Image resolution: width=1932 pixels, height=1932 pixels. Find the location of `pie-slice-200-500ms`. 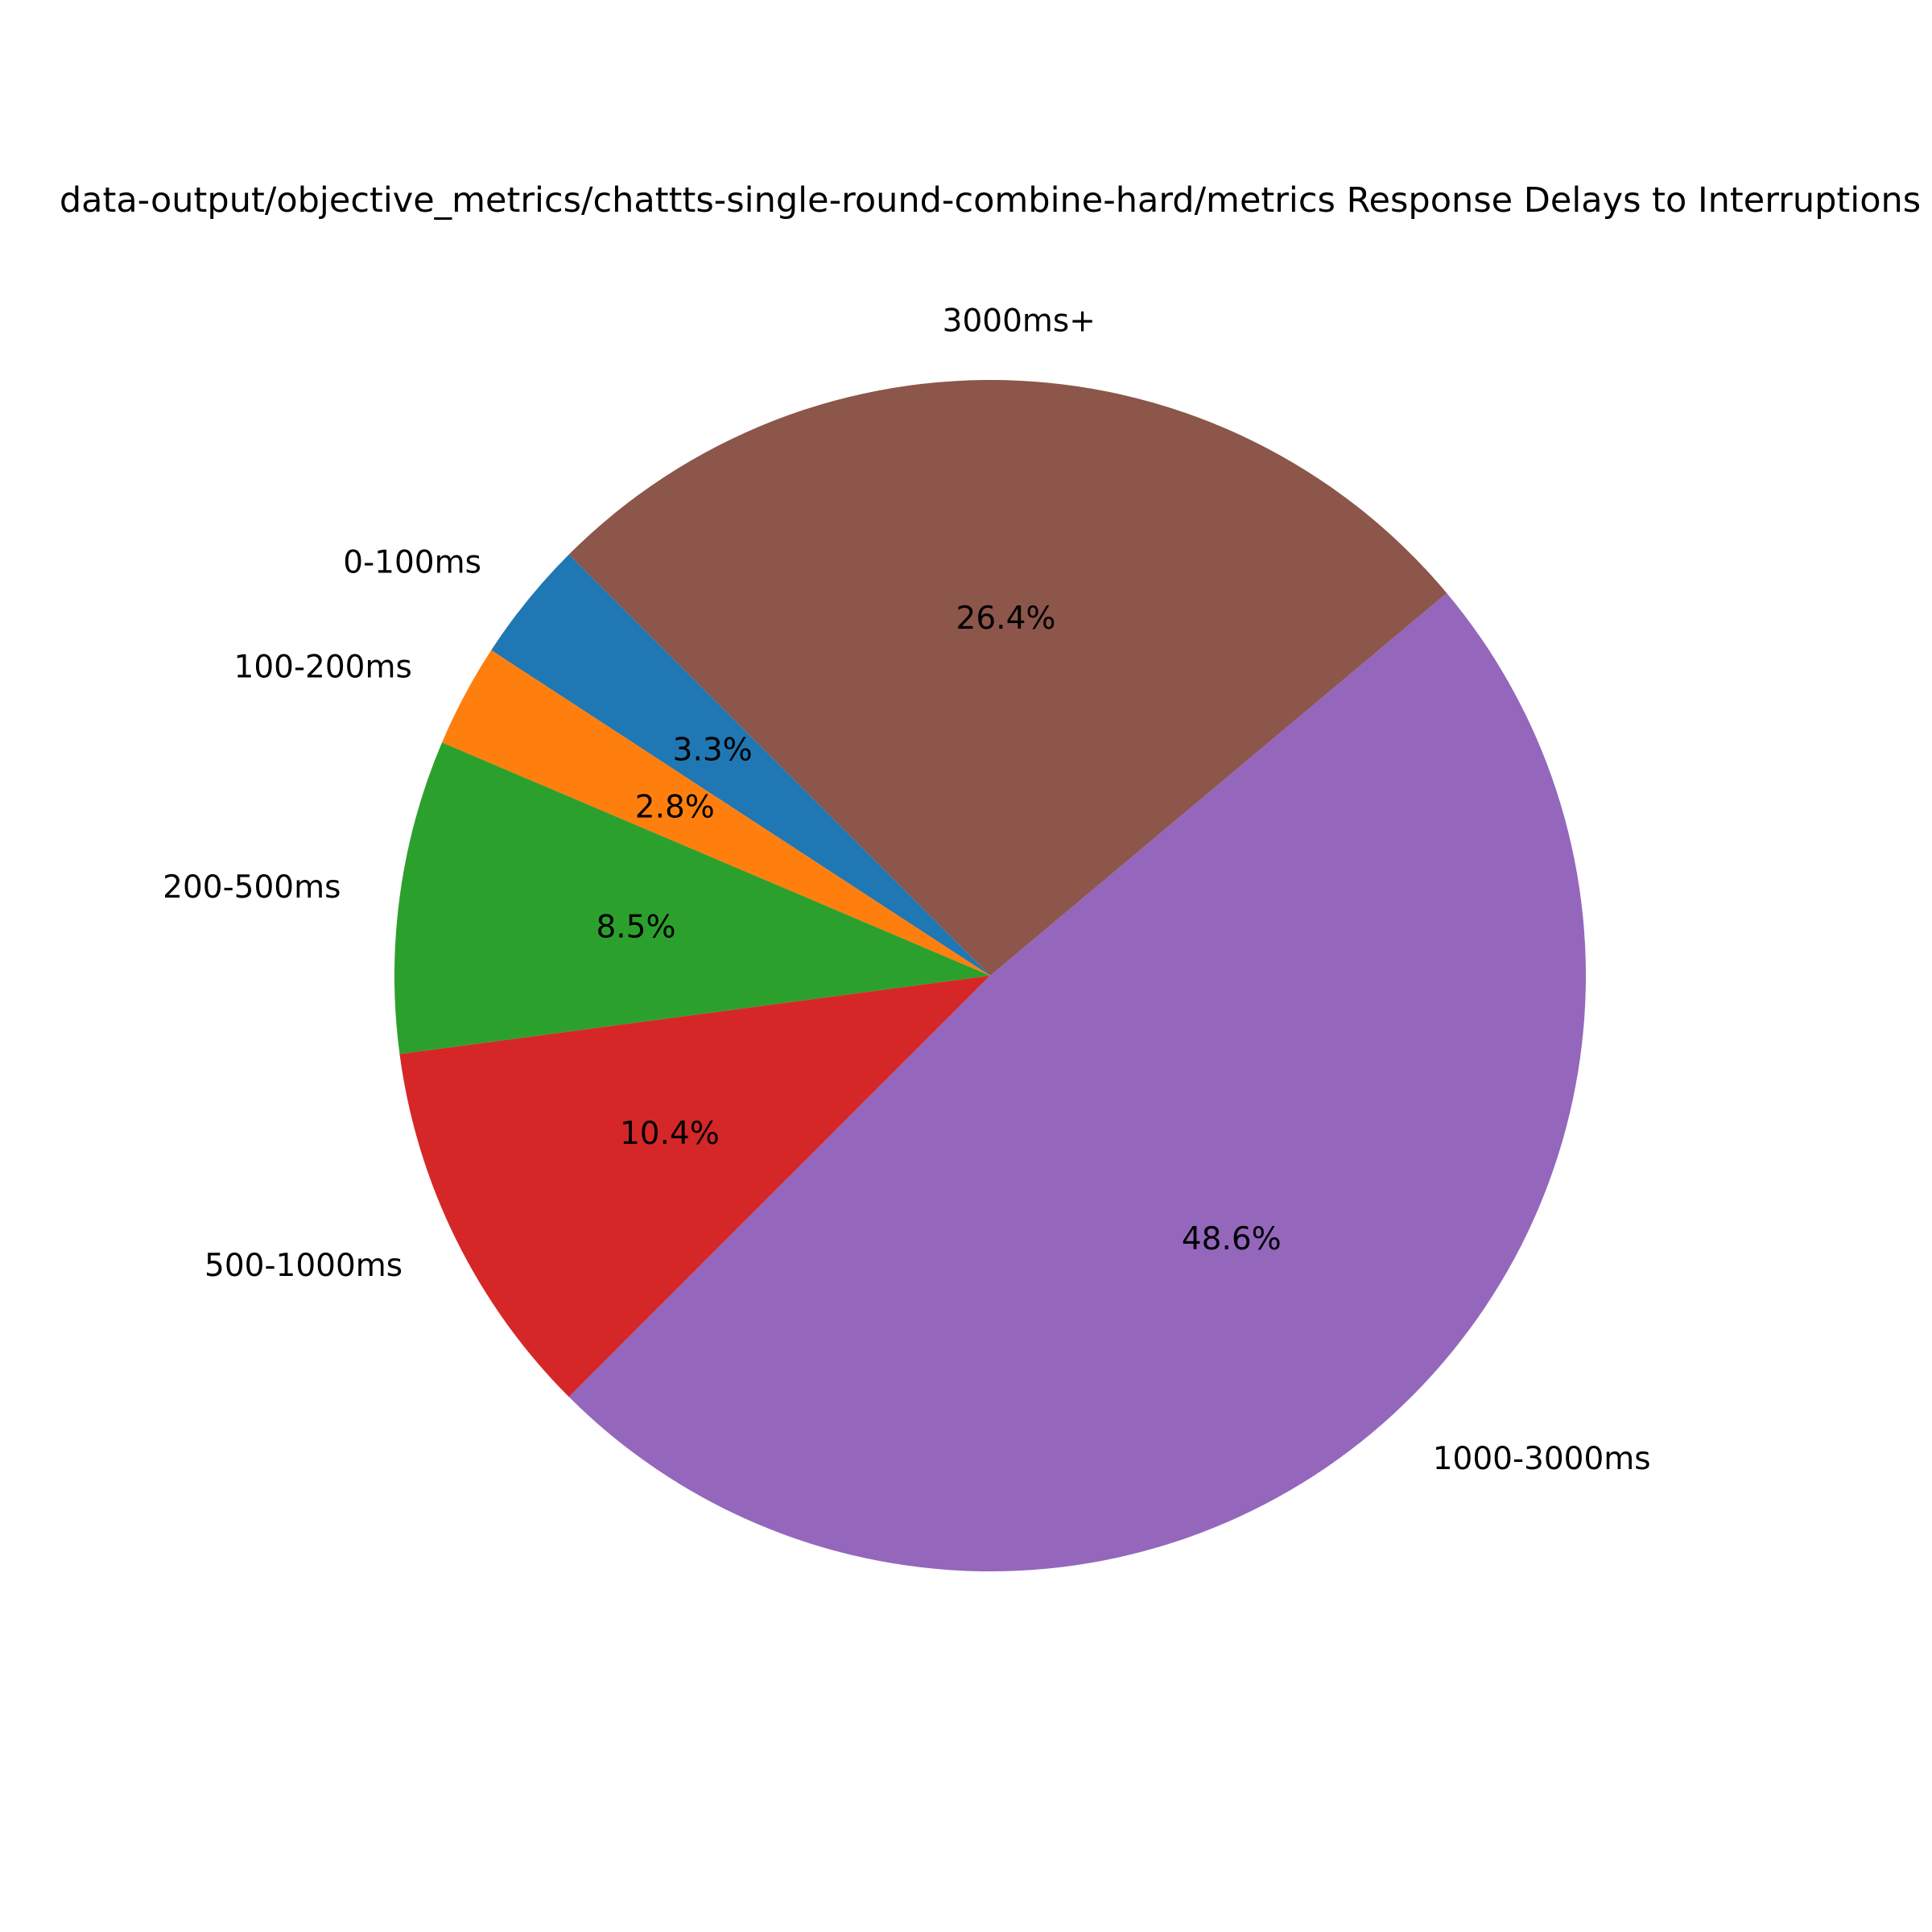

pie-slice-200-500ms is located at coordinates (692, 898).